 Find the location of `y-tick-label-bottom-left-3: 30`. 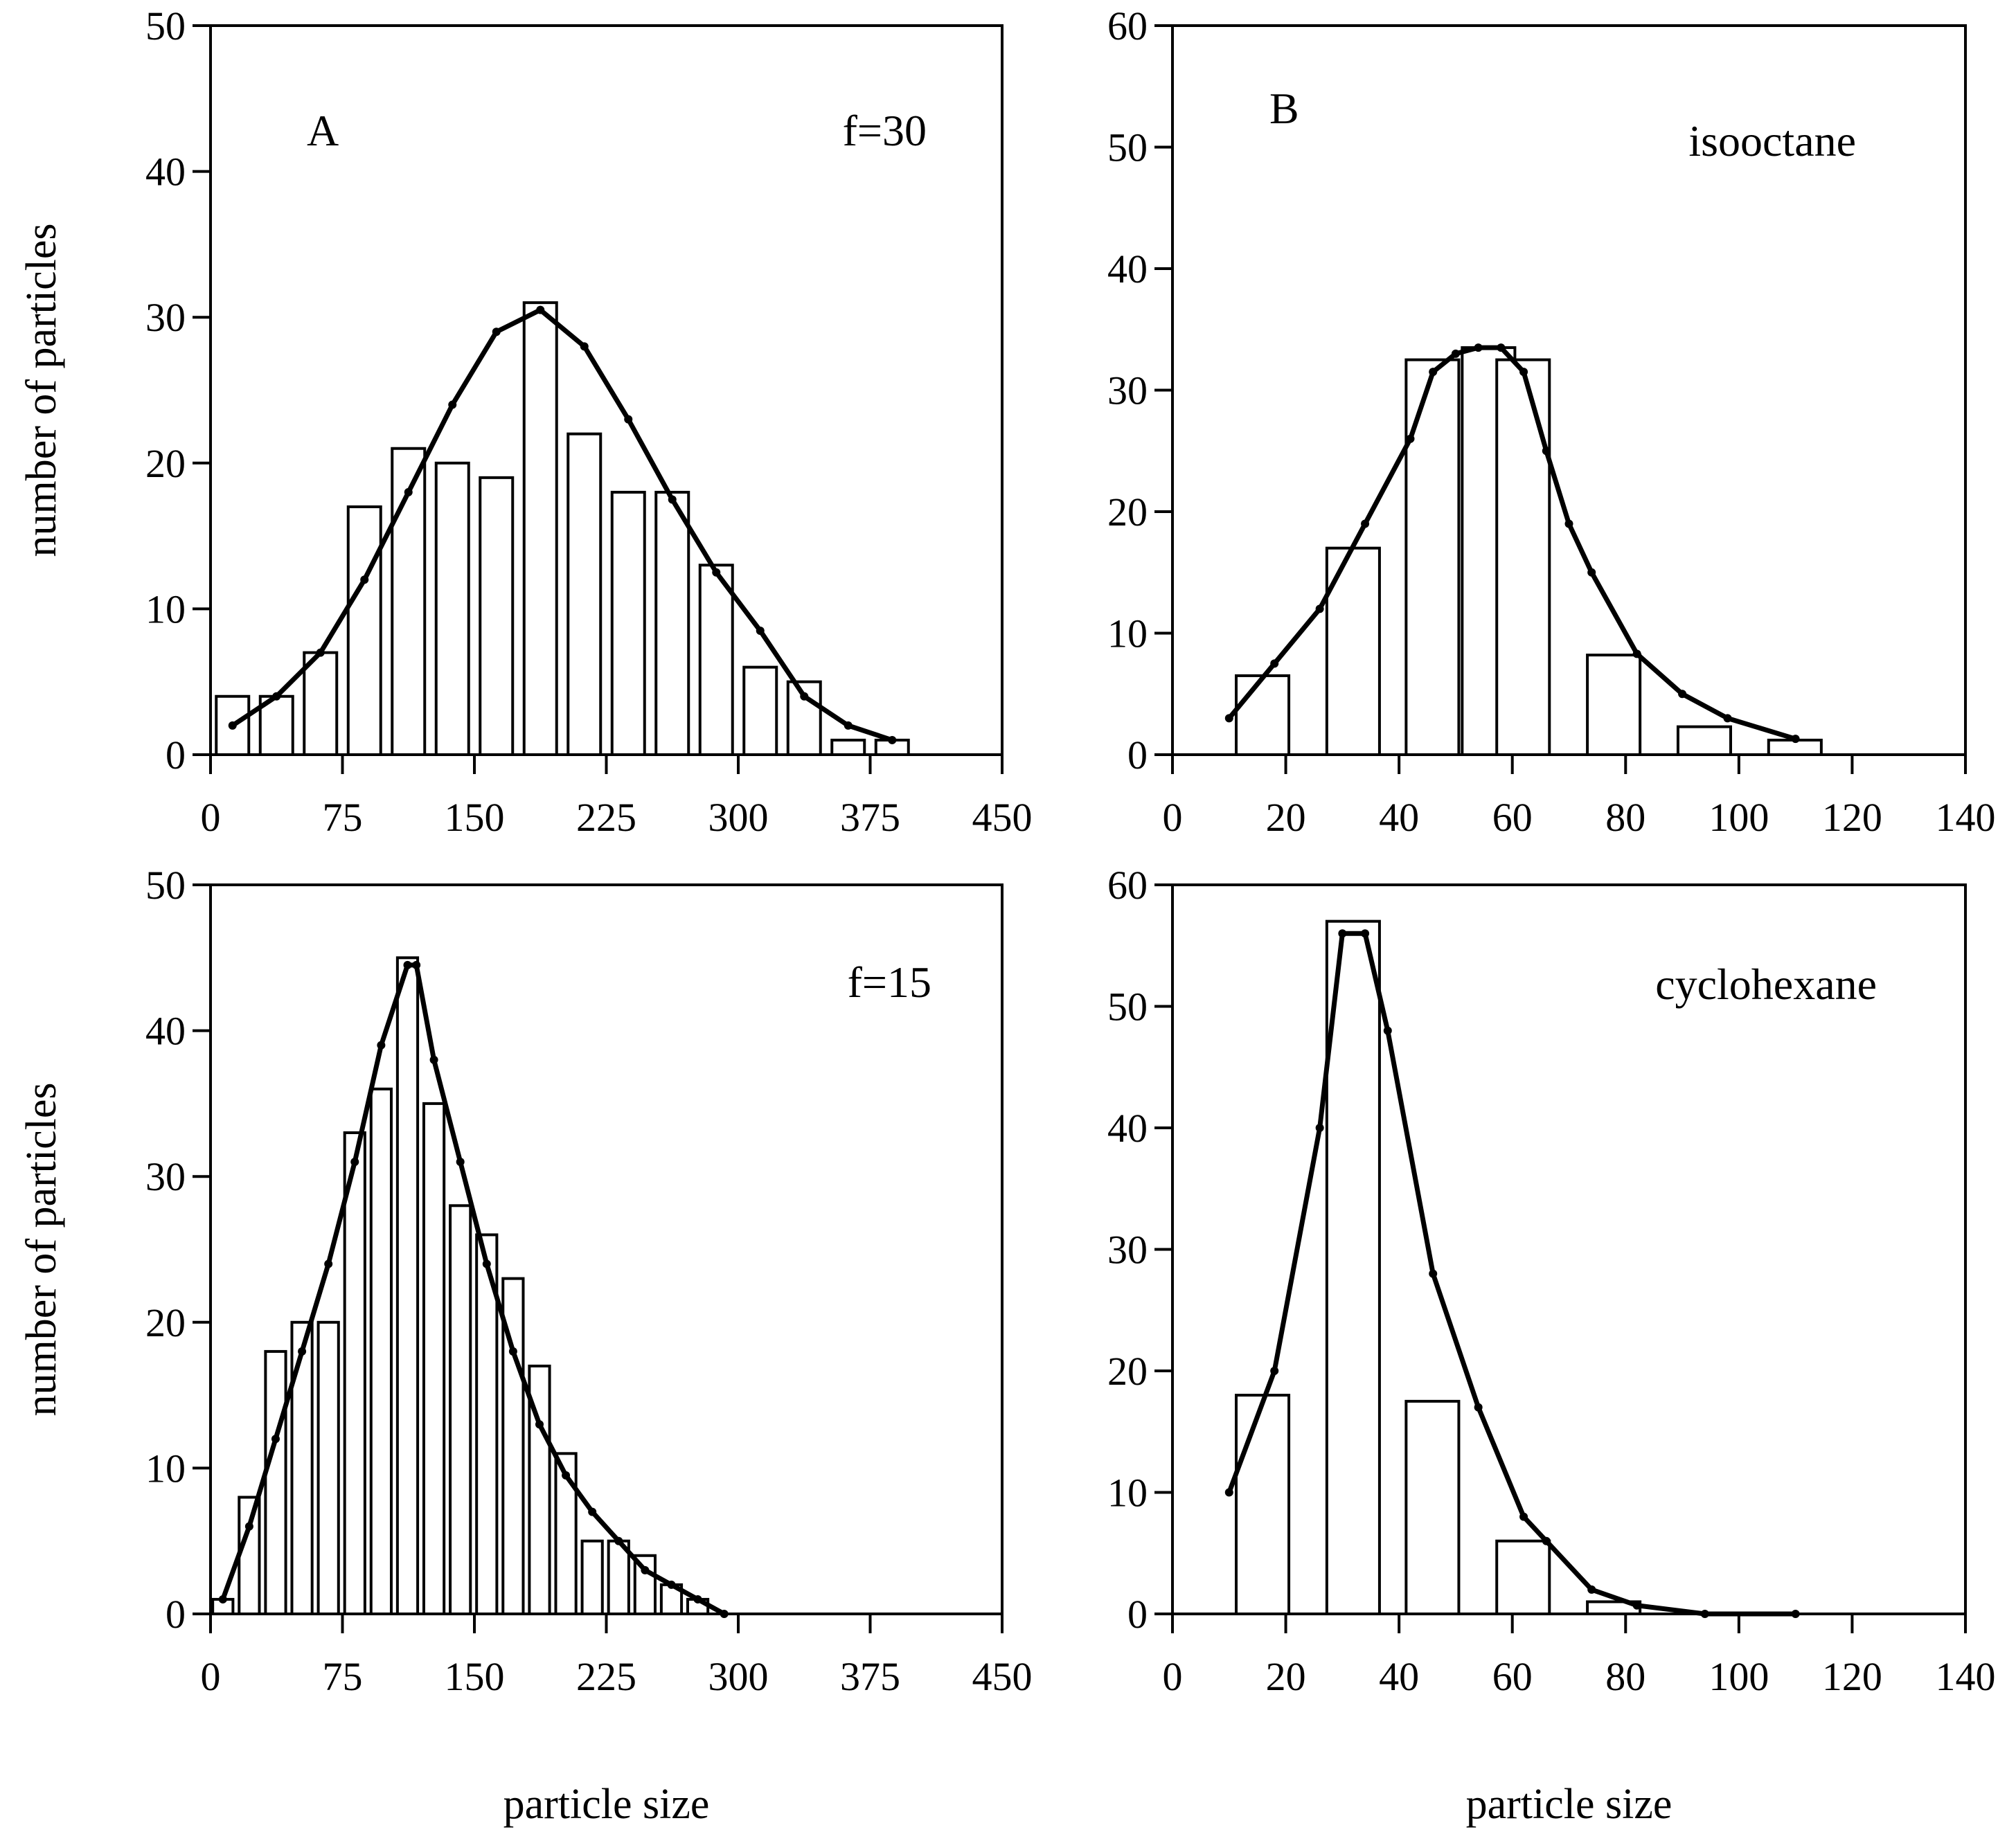

y-tick-label-bottom-left-3: 30 is located at coordinates (166, 1176).